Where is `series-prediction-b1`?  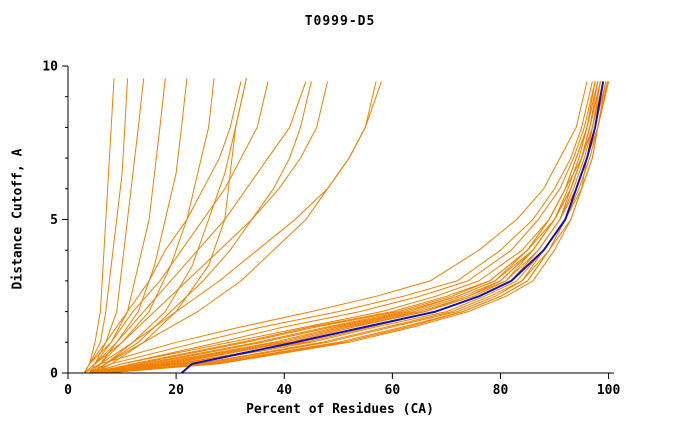 series-prediction-b1 is located at coordinates (99, 226).